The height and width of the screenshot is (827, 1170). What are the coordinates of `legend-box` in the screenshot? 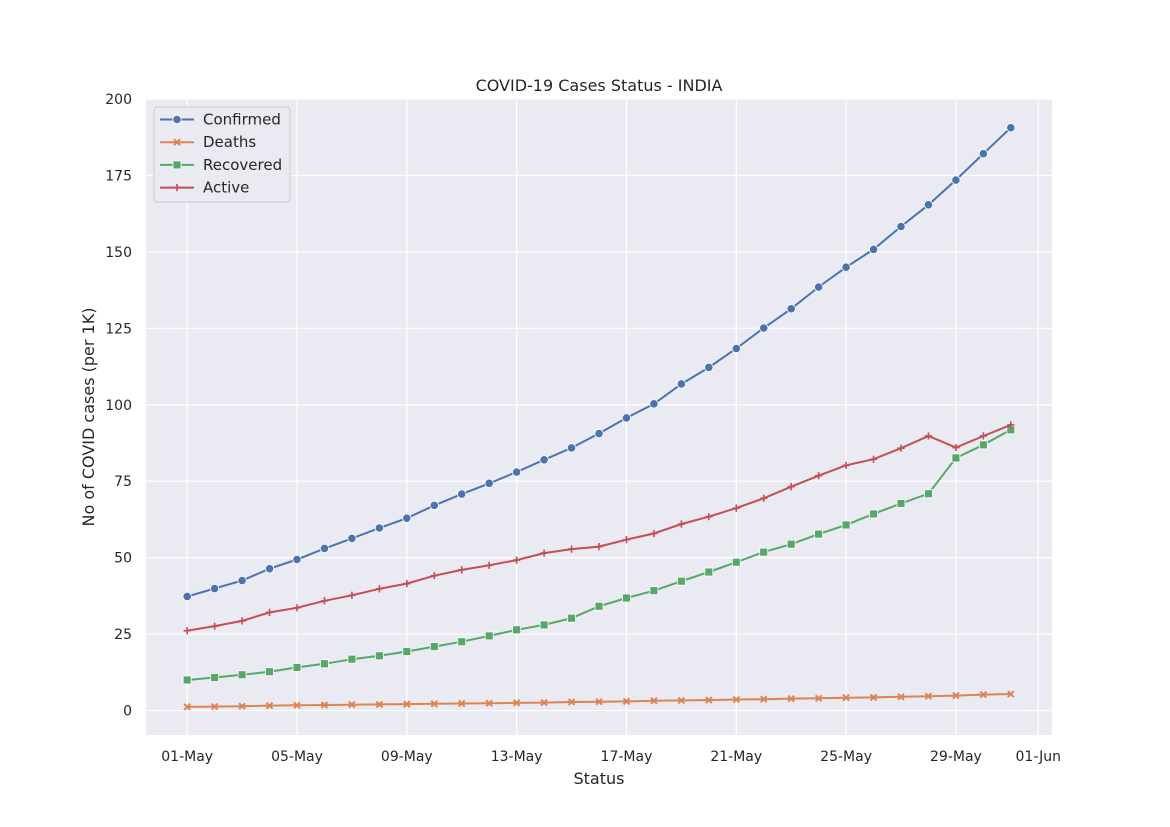 It's located at (222, 154).